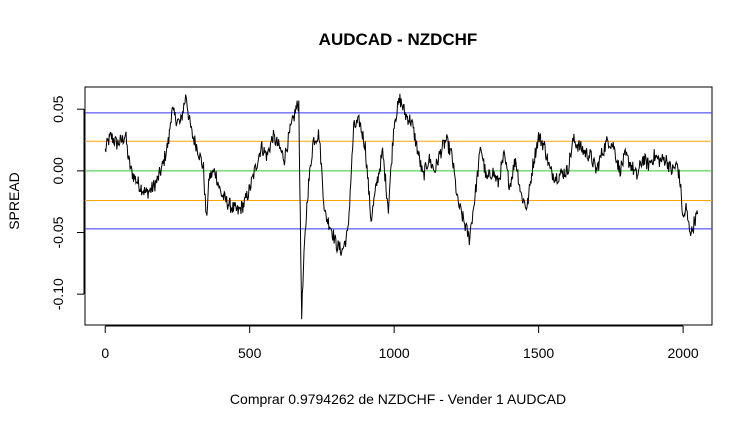 The width and height of the screenshot is (747, 424). Describe the element at coordinates (683, 353) in the screenshot. I see `x-tick-label: 2000` at that location.